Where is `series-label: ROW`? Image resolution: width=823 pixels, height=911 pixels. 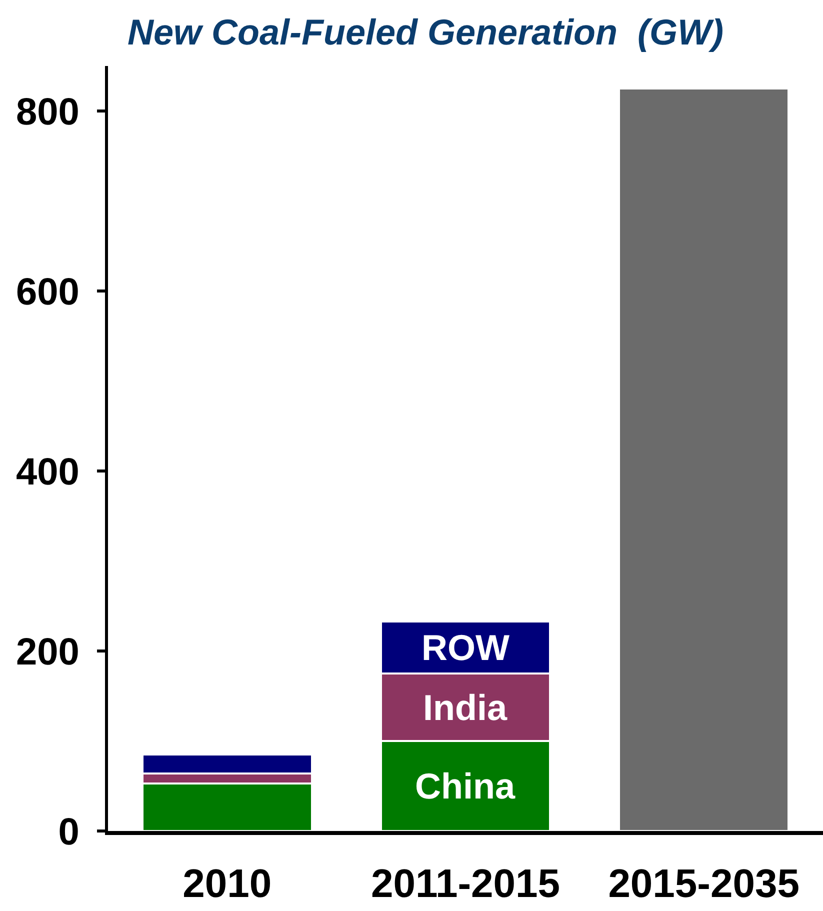 series-label: ROW is located at coordinates (466, 647).